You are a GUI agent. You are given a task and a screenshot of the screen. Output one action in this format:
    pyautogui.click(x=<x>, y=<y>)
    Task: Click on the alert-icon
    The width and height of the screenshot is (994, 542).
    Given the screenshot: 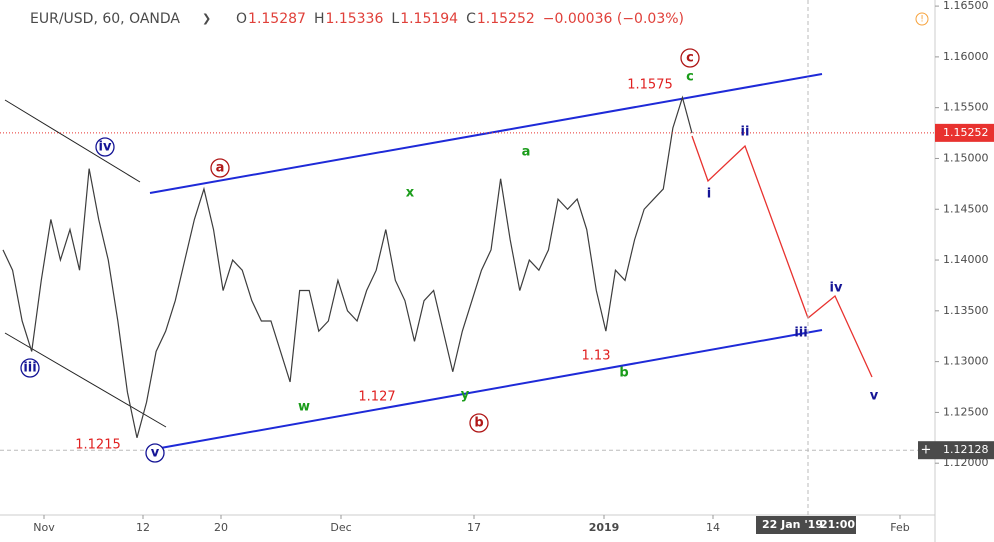 What is the action you would take?
    pyautogui.click(x=922, y=19)
    